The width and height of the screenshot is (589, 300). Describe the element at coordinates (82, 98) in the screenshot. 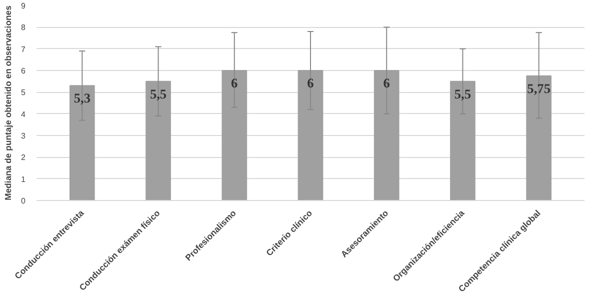

I see `data-label: 5,3` at that location.